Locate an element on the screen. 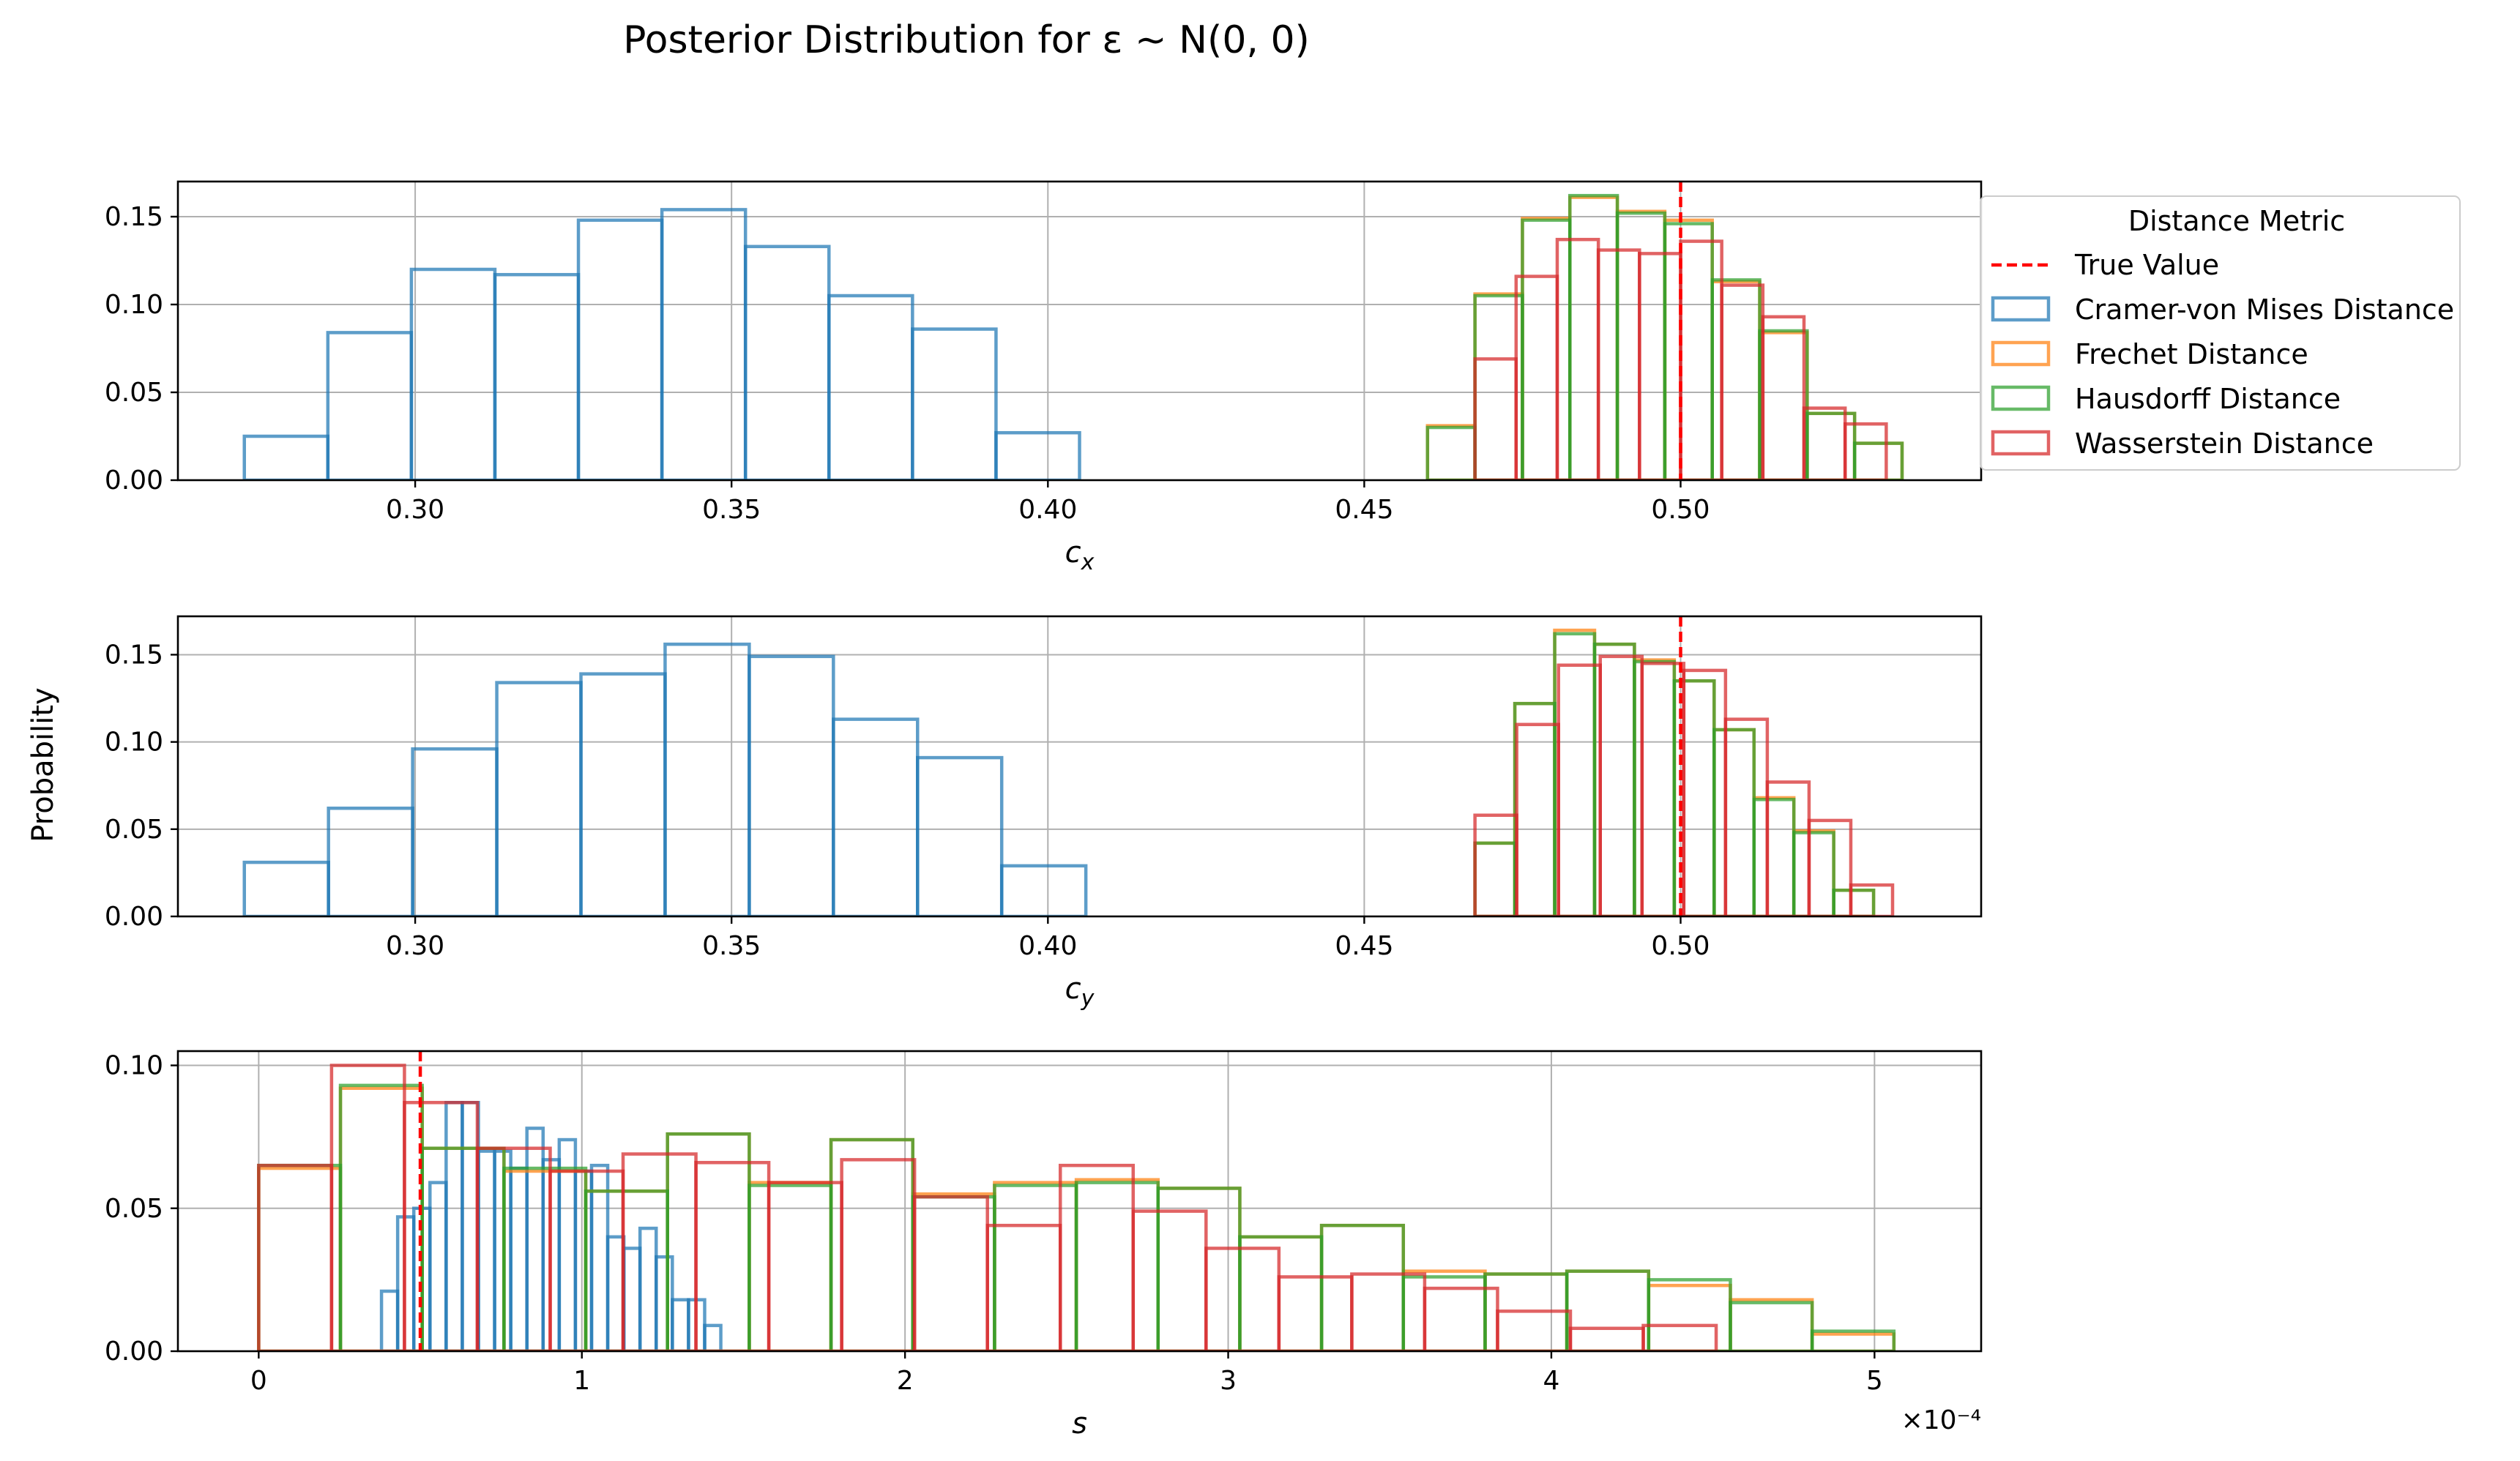  legend-box is located at coordinates (2220, 333).